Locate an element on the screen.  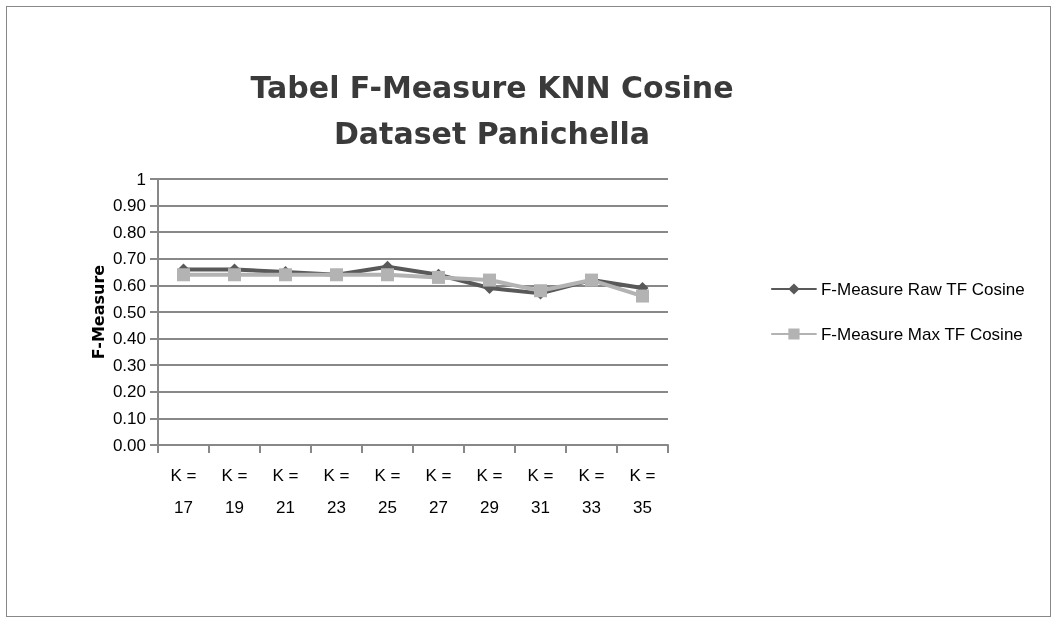
x-tick-label: K = 25 is located at coordinates (387, 491).